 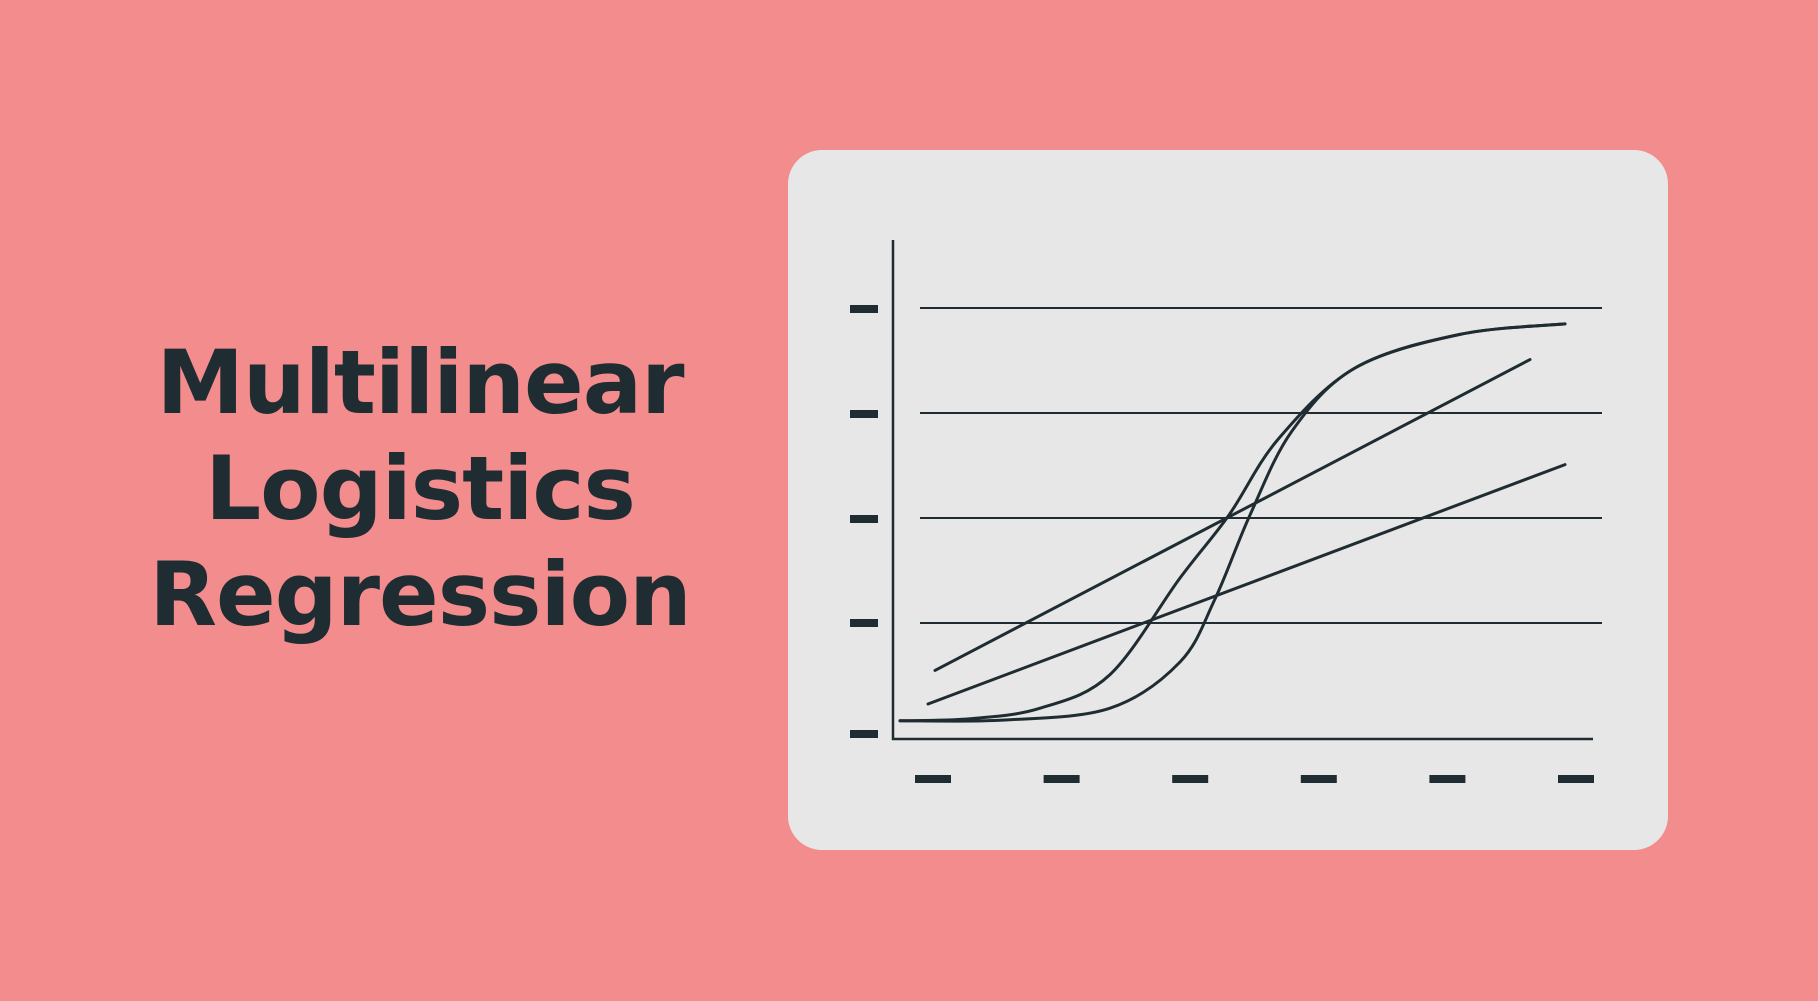 I want to click on series-lines, so click(x=1232, y=522).